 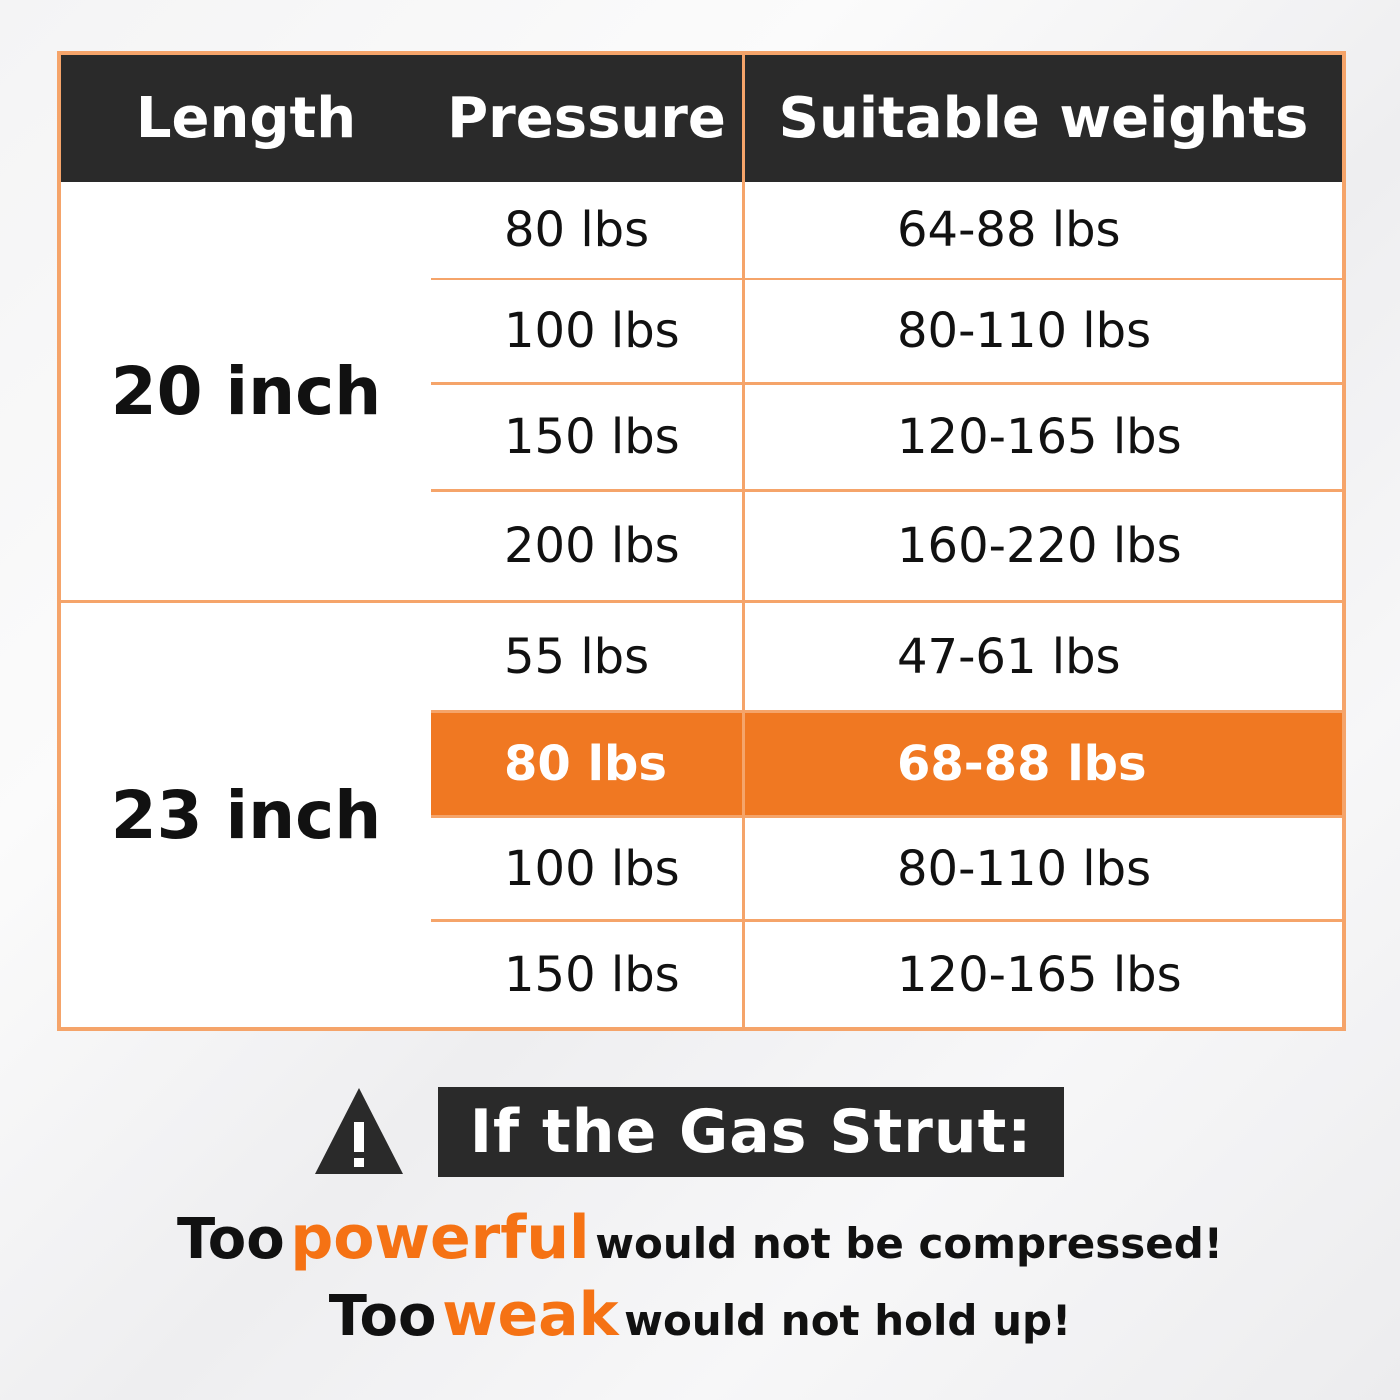 I want to click on length-cell-text: 20 inch, so click(x=246, y=391).